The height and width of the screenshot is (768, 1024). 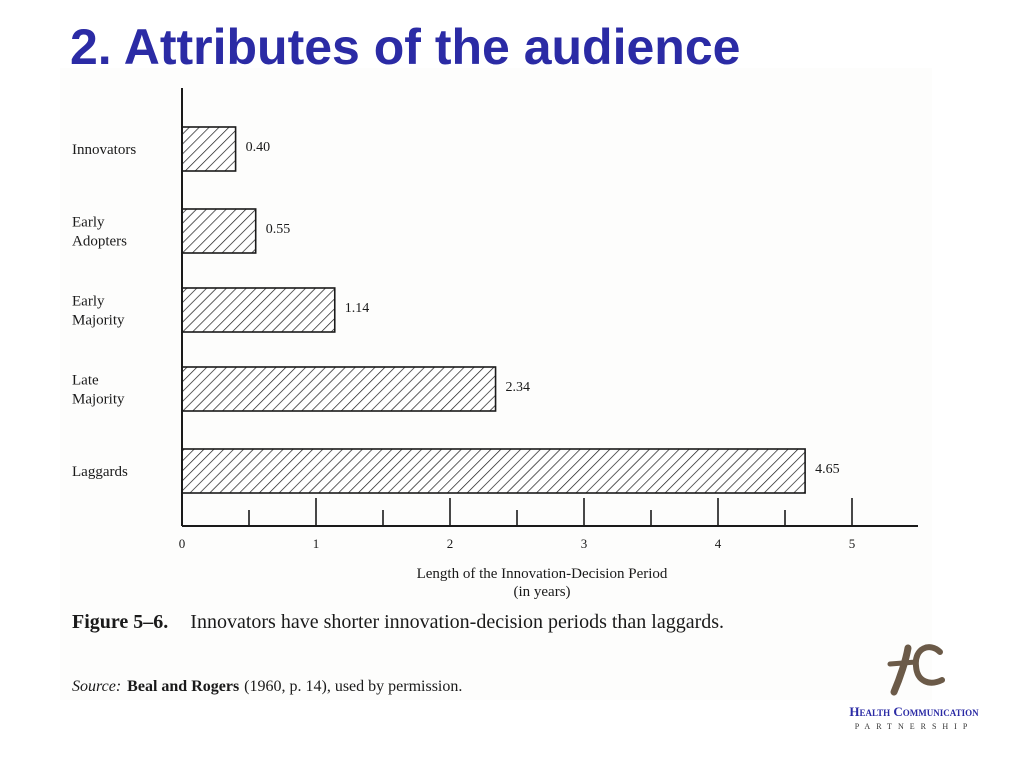 I want to click on category-label-2-0: Early, so click(x=88, y=302).